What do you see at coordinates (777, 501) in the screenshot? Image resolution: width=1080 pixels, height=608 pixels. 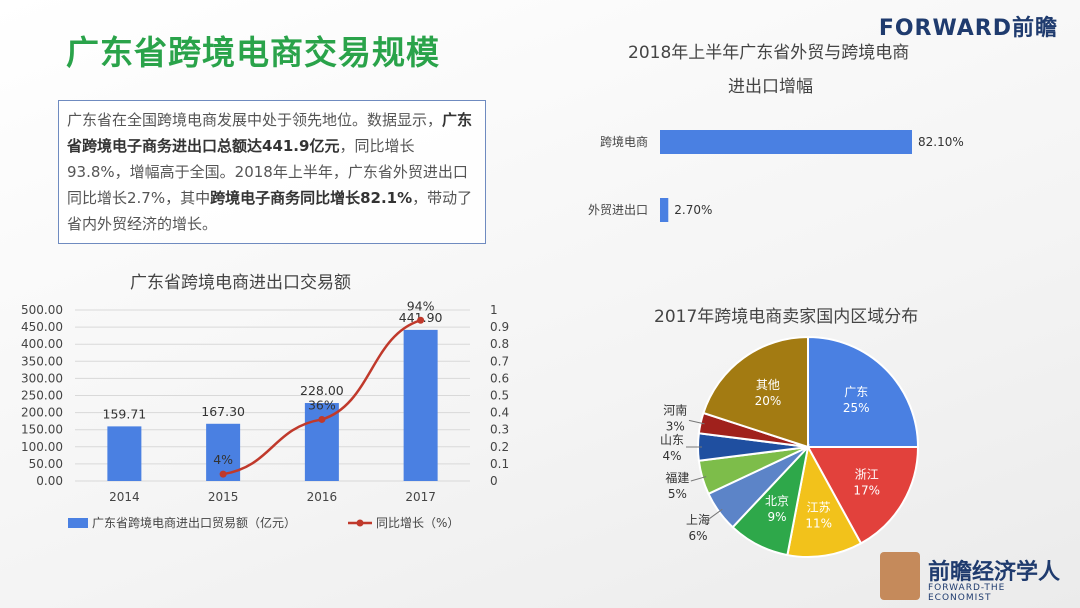 I see `pie-slice-name: 北京` at bounding box center [777, 501].